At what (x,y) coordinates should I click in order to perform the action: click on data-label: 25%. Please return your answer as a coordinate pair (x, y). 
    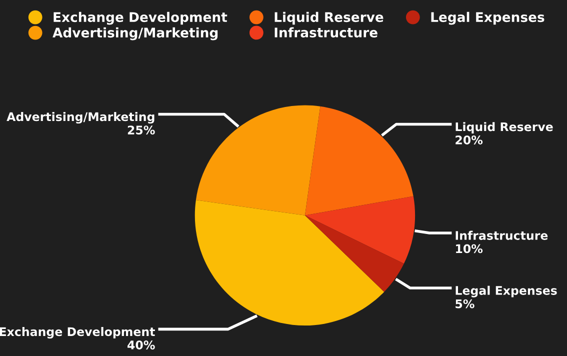
    Looking at the image, I should click on (141, 130).